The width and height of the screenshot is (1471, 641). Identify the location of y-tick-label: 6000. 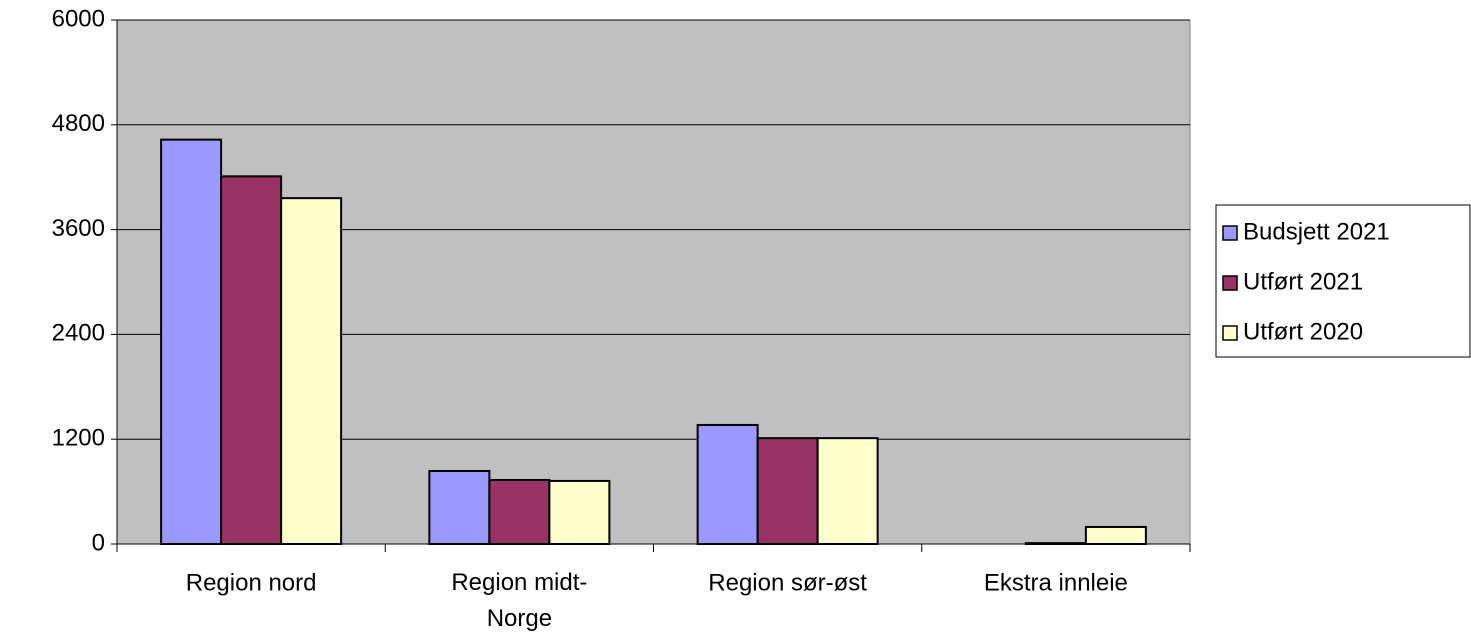
(78, 18).